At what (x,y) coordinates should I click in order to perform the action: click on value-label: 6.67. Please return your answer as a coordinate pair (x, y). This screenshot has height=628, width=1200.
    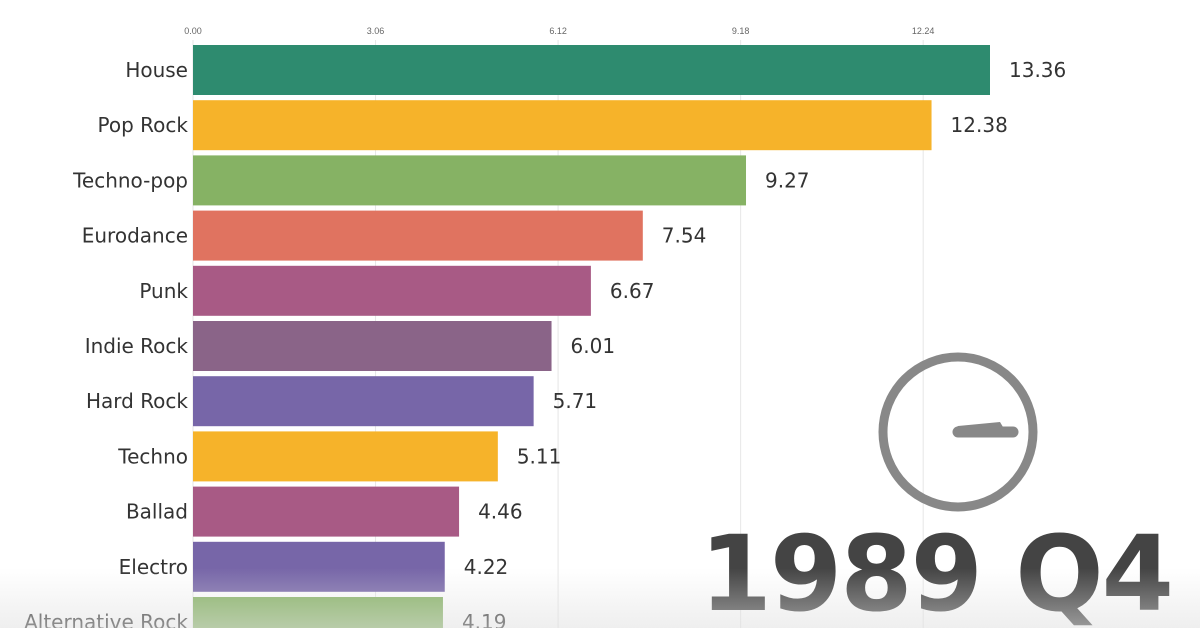
    Looking at the image, I should click on (632, 291).